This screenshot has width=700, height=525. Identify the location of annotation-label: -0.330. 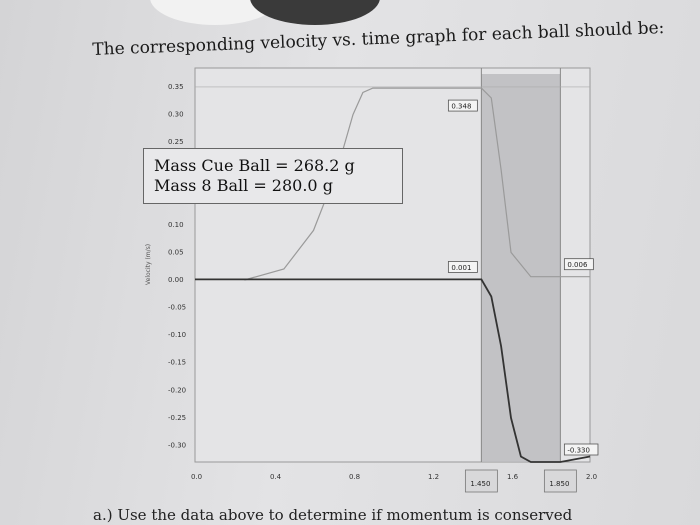
(578, 450).